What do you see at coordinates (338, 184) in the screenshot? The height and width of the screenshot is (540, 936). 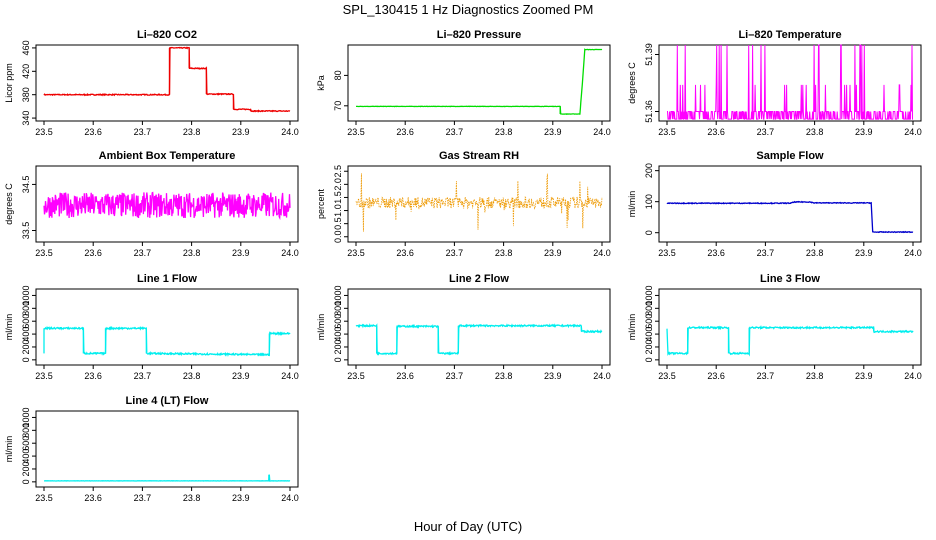 I see `y-tick-label: 2.0` at bounding box center [338, 184].